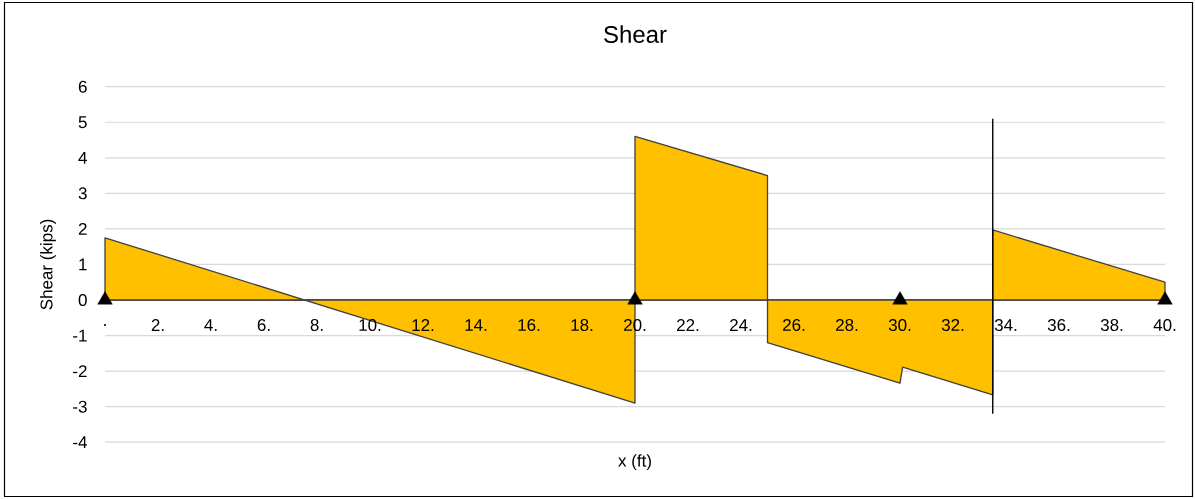 This screenshot has width=1195, height=499. Describe the element at coordinates (263, 325) in the screenshot. I see `x-tick-label: 6.` at that location.